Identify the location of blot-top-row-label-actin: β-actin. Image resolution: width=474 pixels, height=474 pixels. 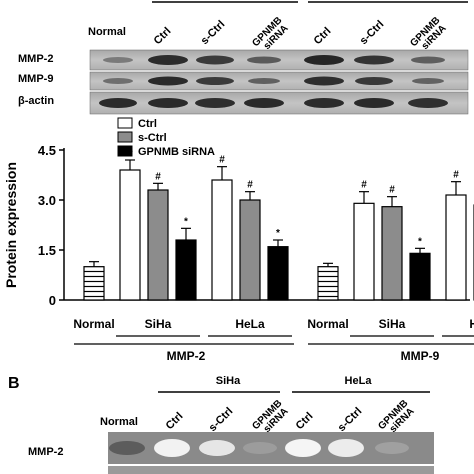
(36, 101).